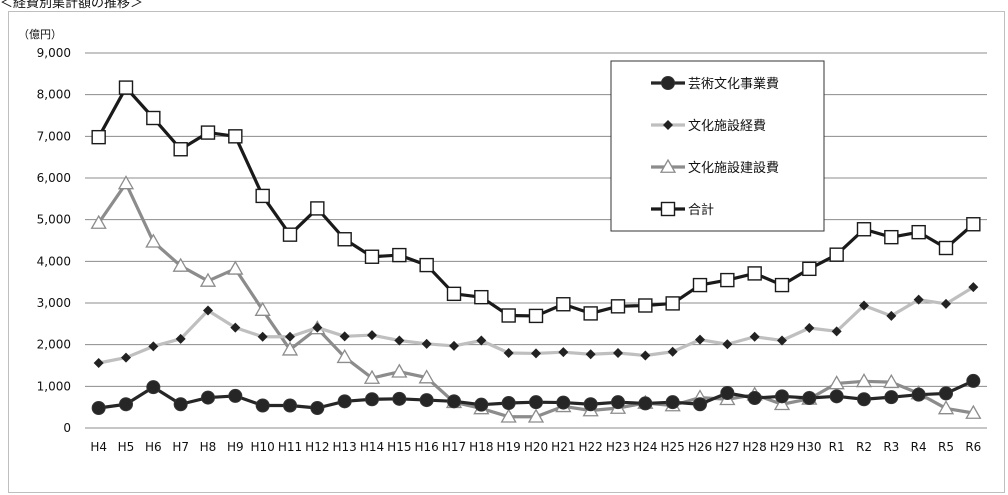 The height and width of the screenshot is (495, 1008). What do you see at coordinates (591, 447) in the screenshot?
I see `x-tick-label: H22` at bounding box center [591, 447].